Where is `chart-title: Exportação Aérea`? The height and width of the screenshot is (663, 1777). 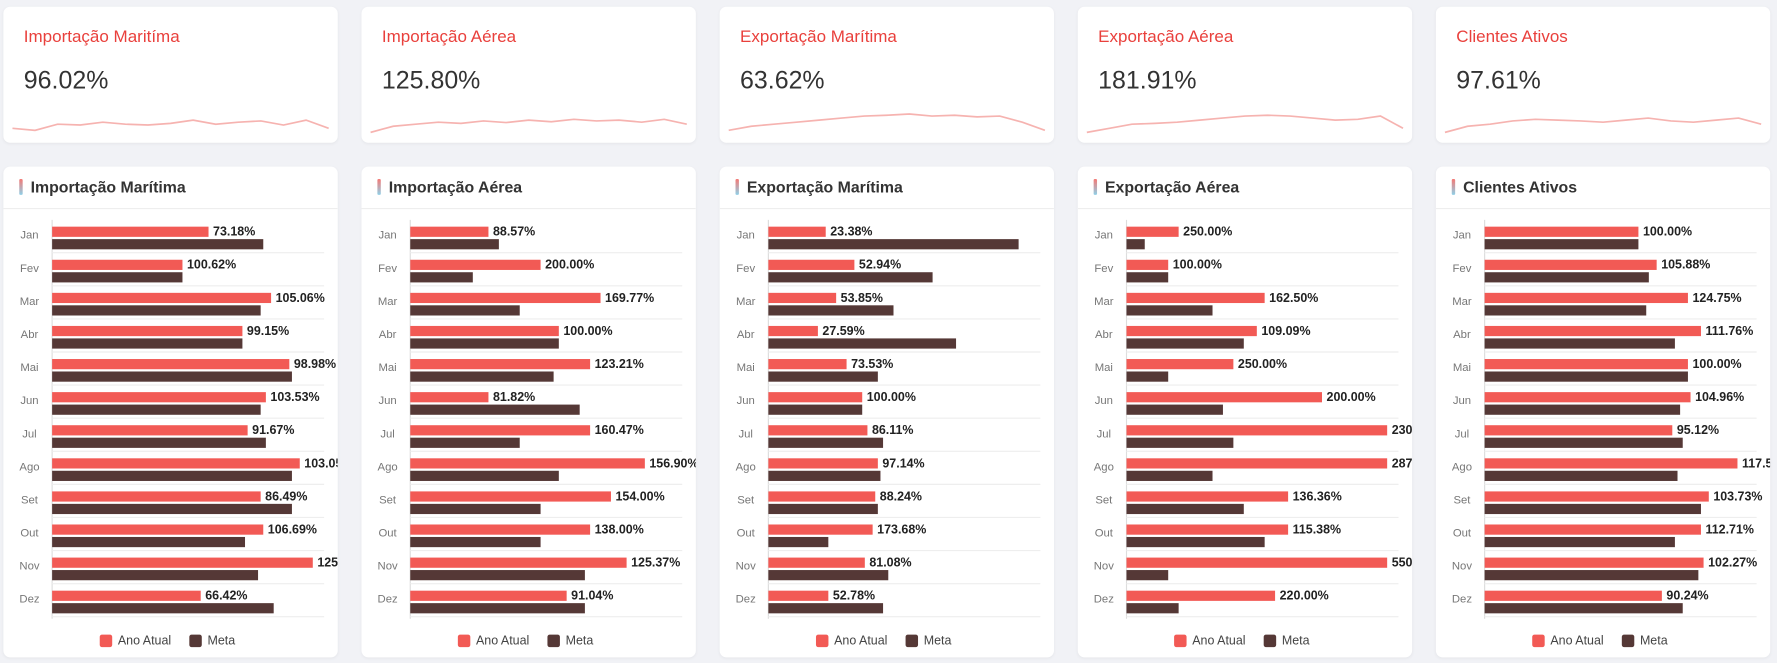
chart-title: Exportação Aérea is located at coordinates (1172, 187).